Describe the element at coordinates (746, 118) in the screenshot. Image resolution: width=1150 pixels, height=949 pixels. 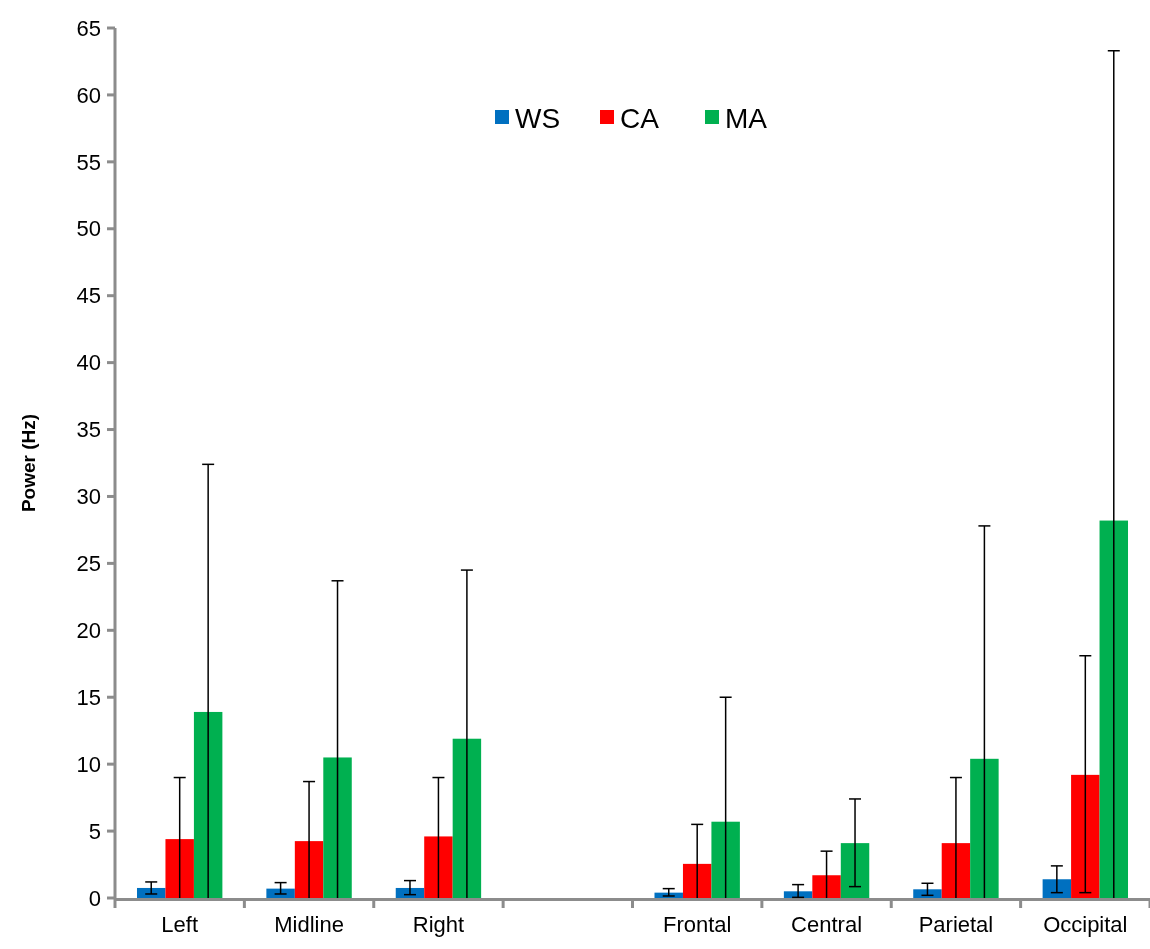
I see `legend-label: MA` at that location.